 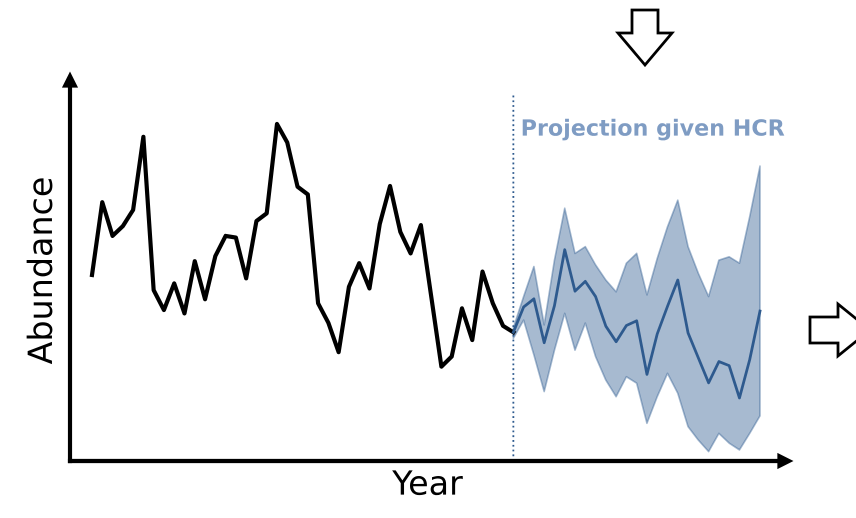 I want to click on x-axis-title: Year, so click(x=427, y=483).